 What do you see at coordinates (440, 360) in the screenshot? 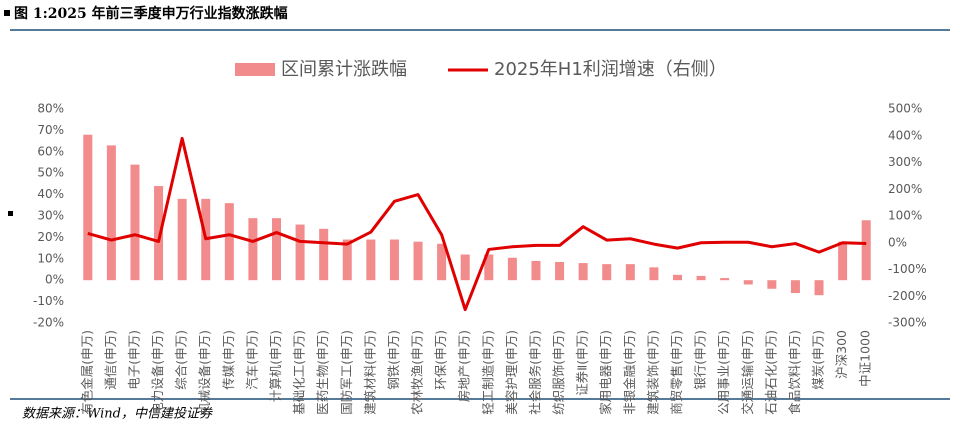
I see `x-tick-label: 环保(申万)` at bounding box center [440, 360].